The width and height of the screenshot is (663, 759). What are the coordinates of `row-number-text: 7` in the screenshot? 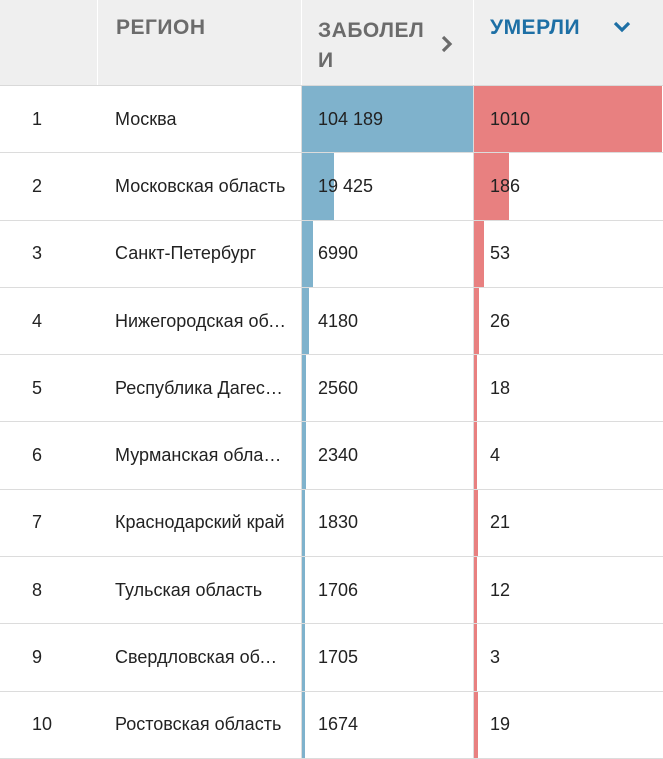 It's located at (37, 522).